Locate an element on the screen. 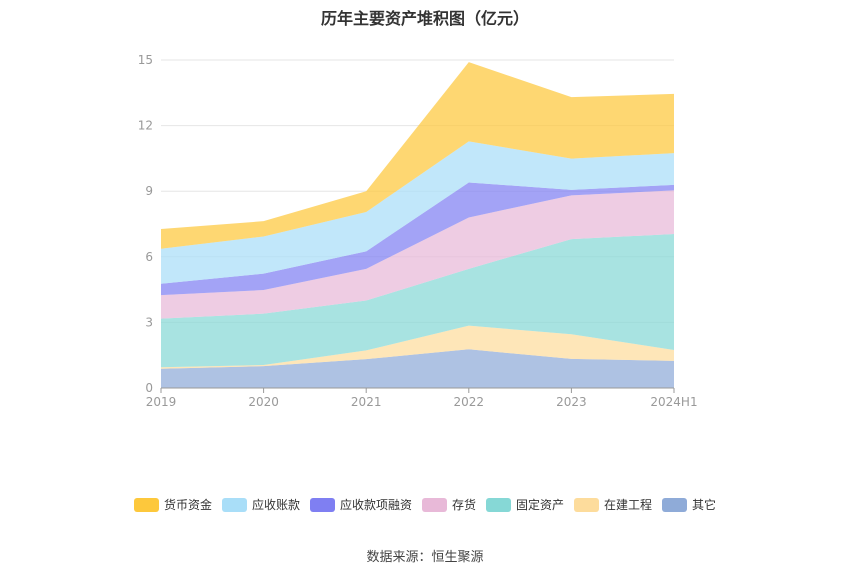  legend-label: 存货 is located at coordinates (463, 505).